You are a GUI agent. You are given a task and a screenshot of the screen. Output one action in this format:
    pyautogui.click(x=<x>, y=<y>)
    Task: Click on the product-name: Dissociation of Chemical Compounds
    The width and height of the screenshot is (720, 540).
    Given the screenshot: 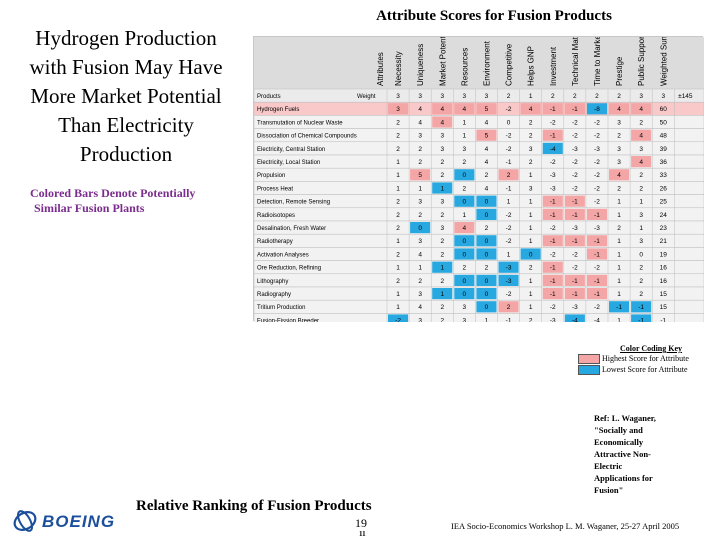 What is the action you would take?
    pyautogui.click(x=307, y=137)
    